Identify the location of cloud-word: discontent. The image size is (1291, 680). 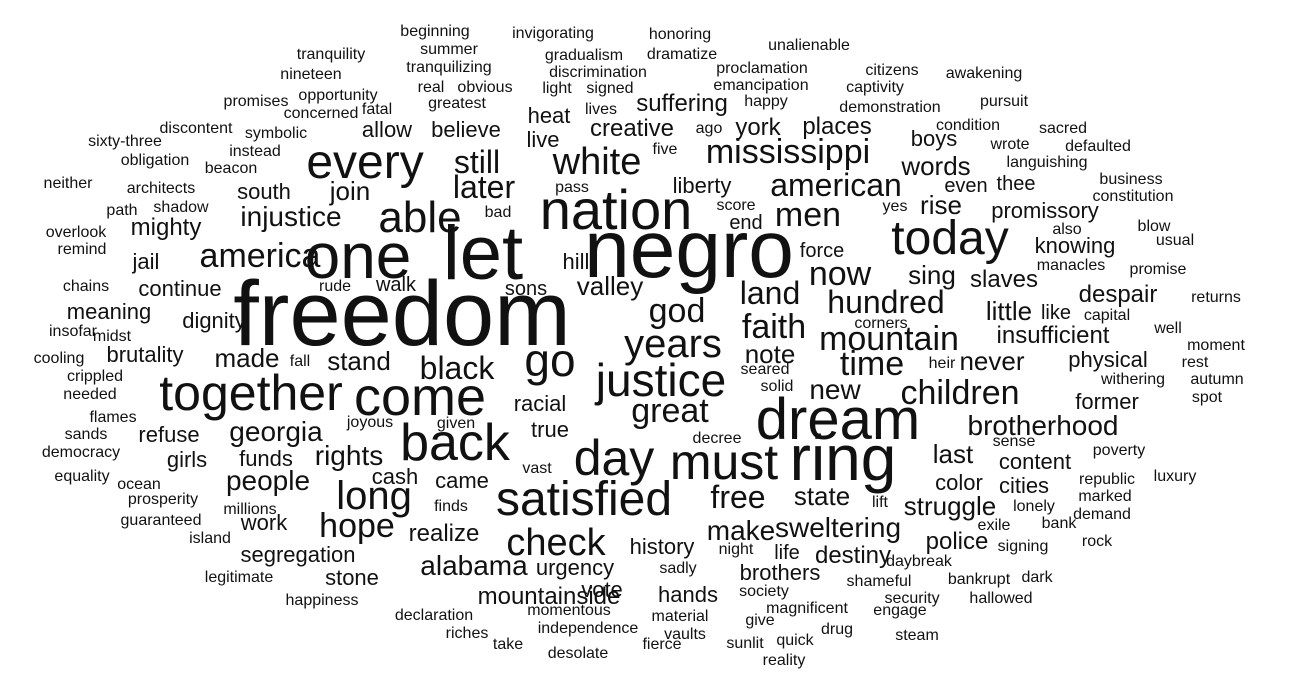
(196, 128).